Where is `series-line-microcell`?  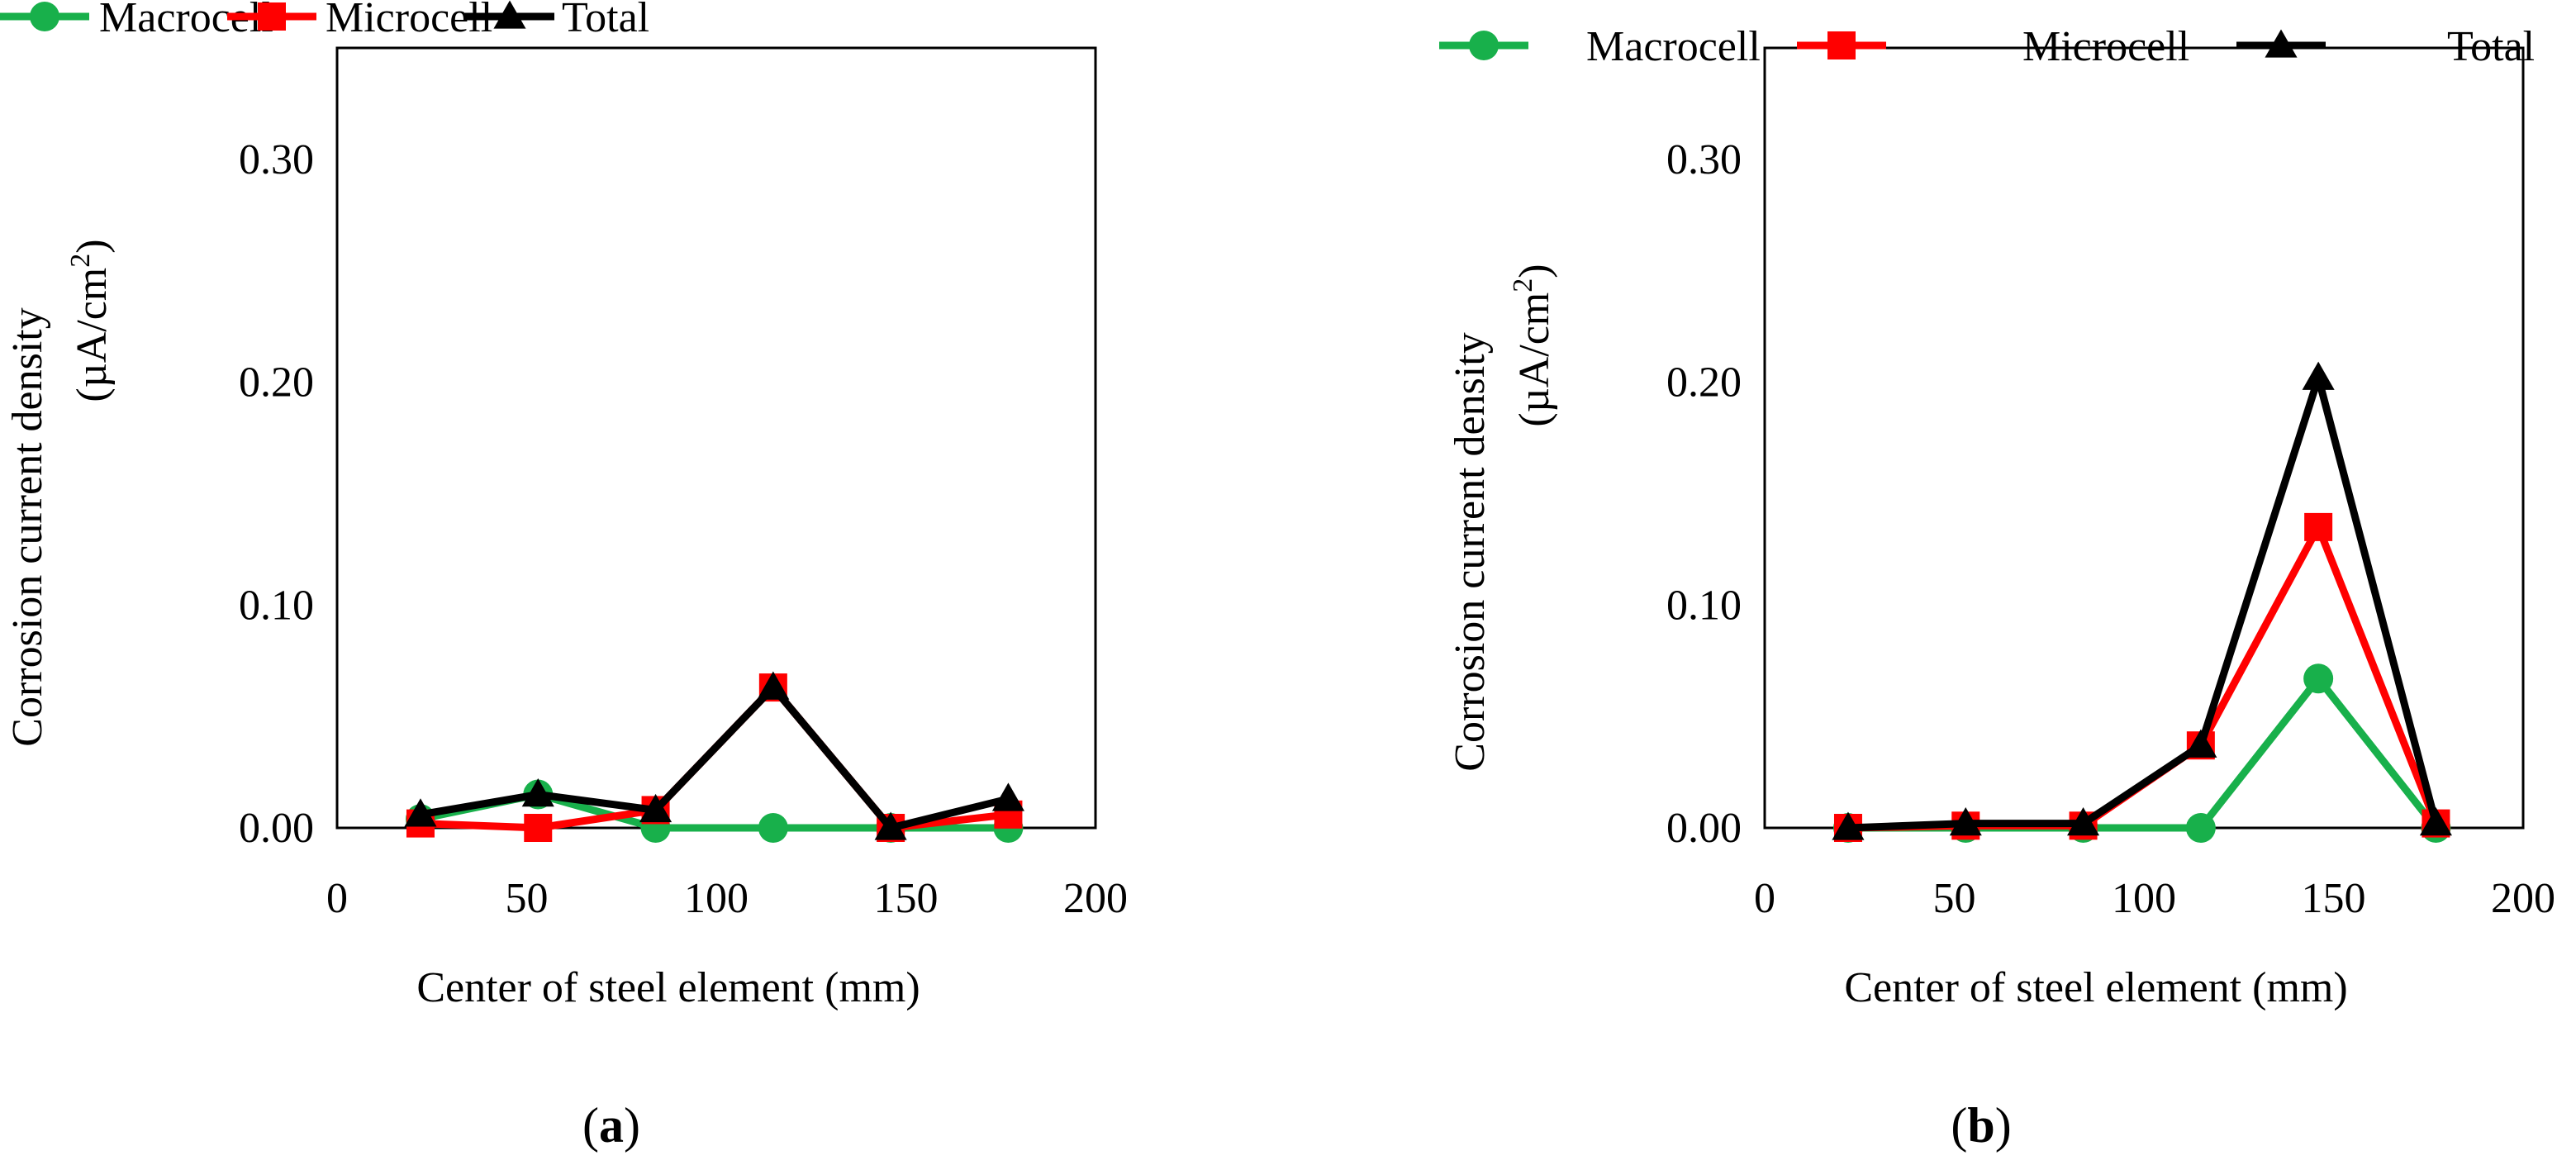
series-line-microcell is located at coordinates (714, 758).